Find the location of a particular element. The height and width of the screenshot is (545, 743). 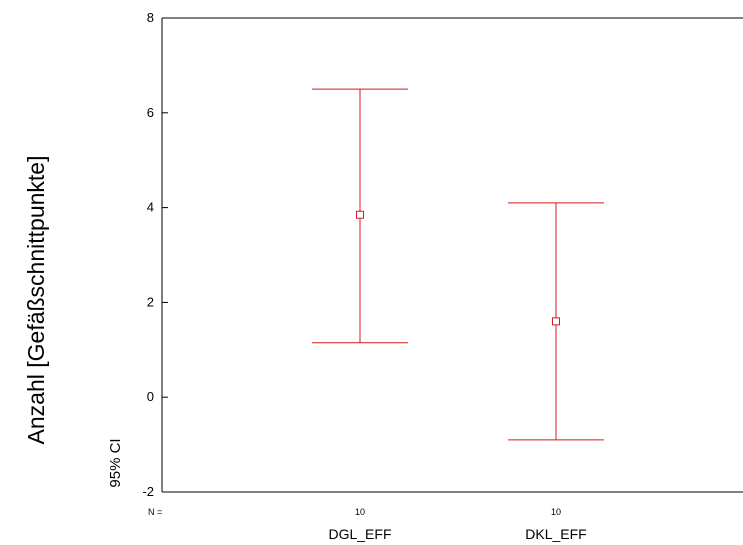

mean-marker-dkl_eff is located at coordinates (556, 321).